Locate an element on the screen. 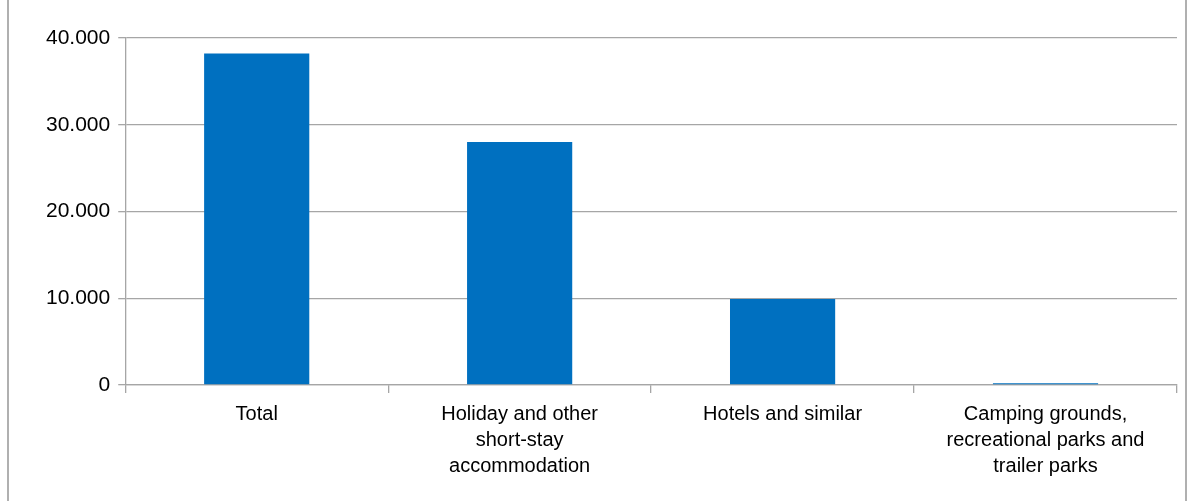  x-tick-label: Holiday and other short-stay accommodation is located at coordinates (520, 438).